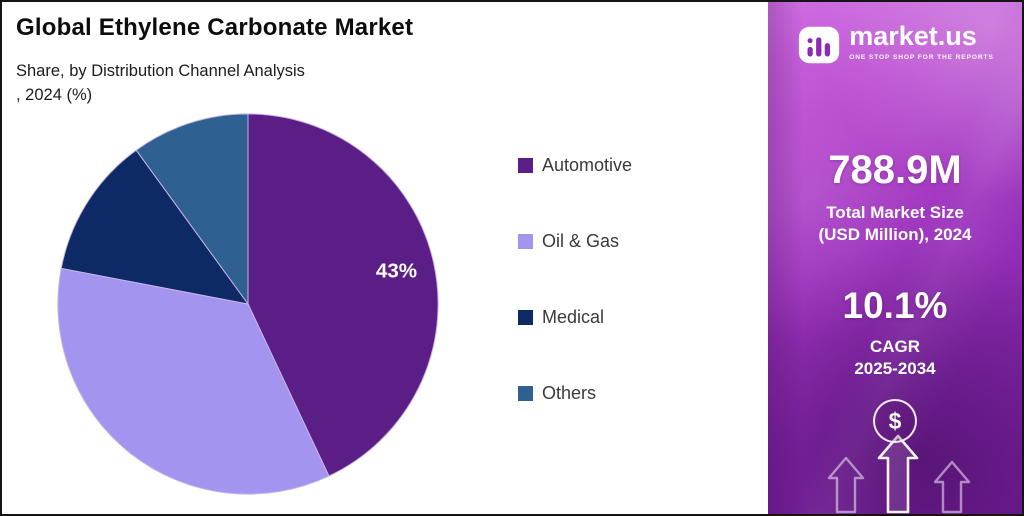 Image resolution: width=1024 pixels, height=516 pixels. I want to click on marketus-logo-icon, so click(819, 45).